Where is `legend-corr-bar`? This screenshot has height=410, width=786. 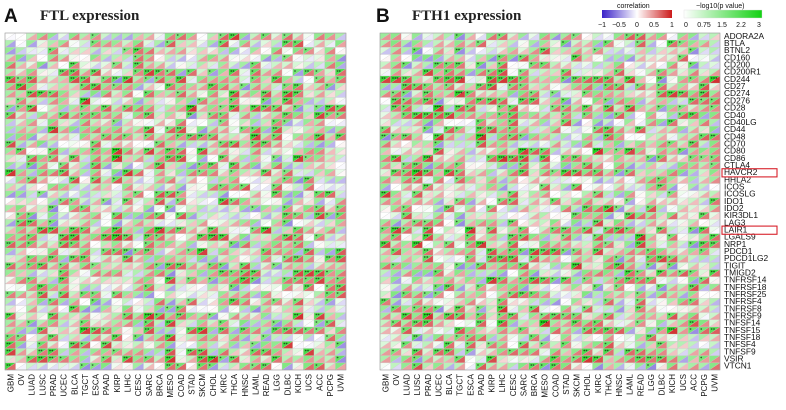
legend-corr-bar is located at coordinates (637, 14).